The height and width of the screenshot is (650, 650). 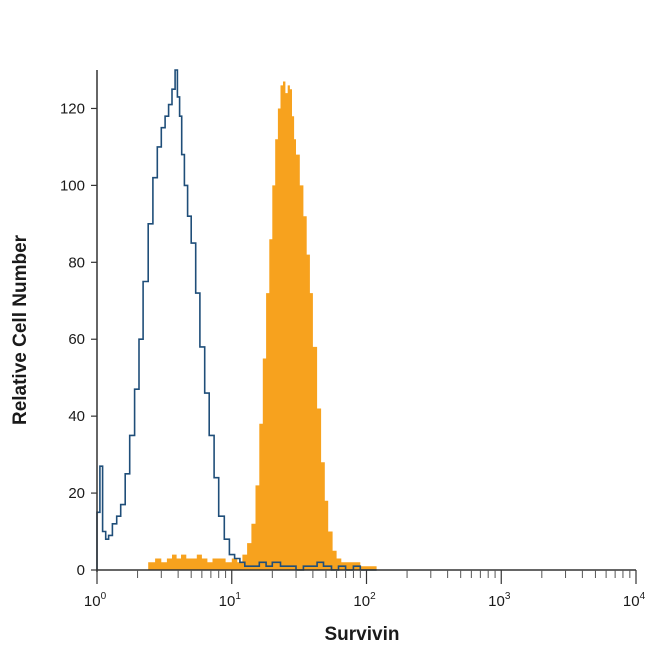 What do you see at coordinates (365, 590) in the screenshot?
I see `x-ticks: 10⁰ 10¹ 10² 10³ 10⁴` at bounding box center [365, 590].